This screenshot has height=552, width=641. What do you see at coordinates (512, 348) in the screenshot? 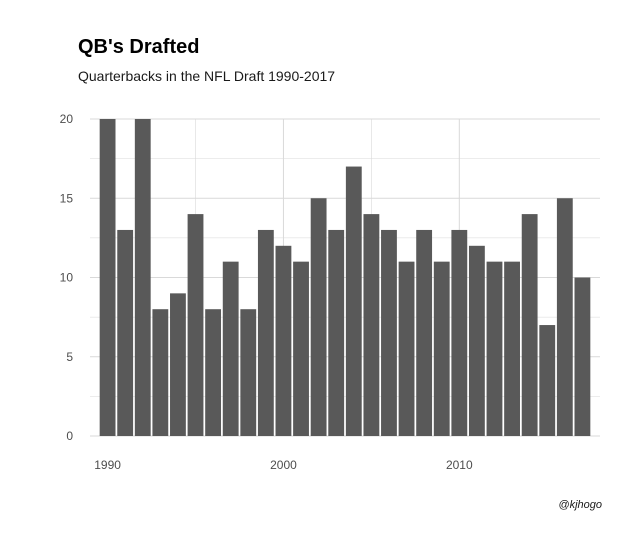
I see `bar-2013` at bounding box center [512, 348].